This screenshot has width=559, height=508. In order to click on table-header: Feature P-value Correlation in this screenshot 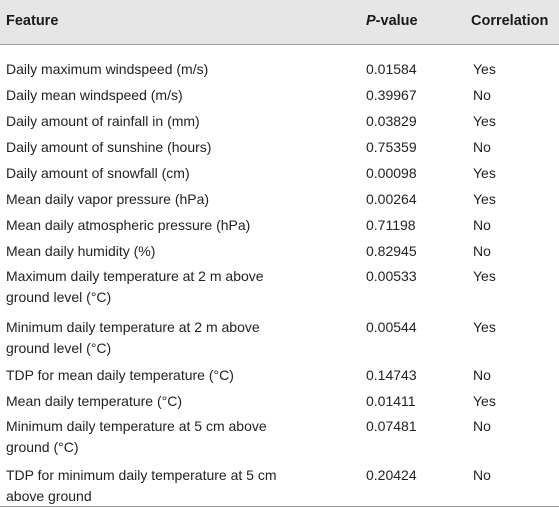, I will do `click(279, 22)`.